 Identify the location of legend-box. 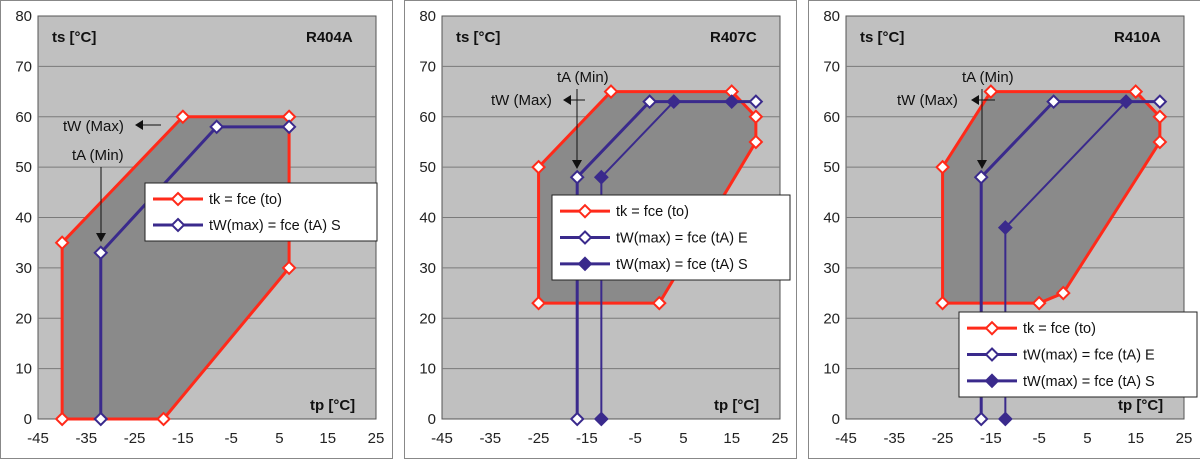
(261, 212).